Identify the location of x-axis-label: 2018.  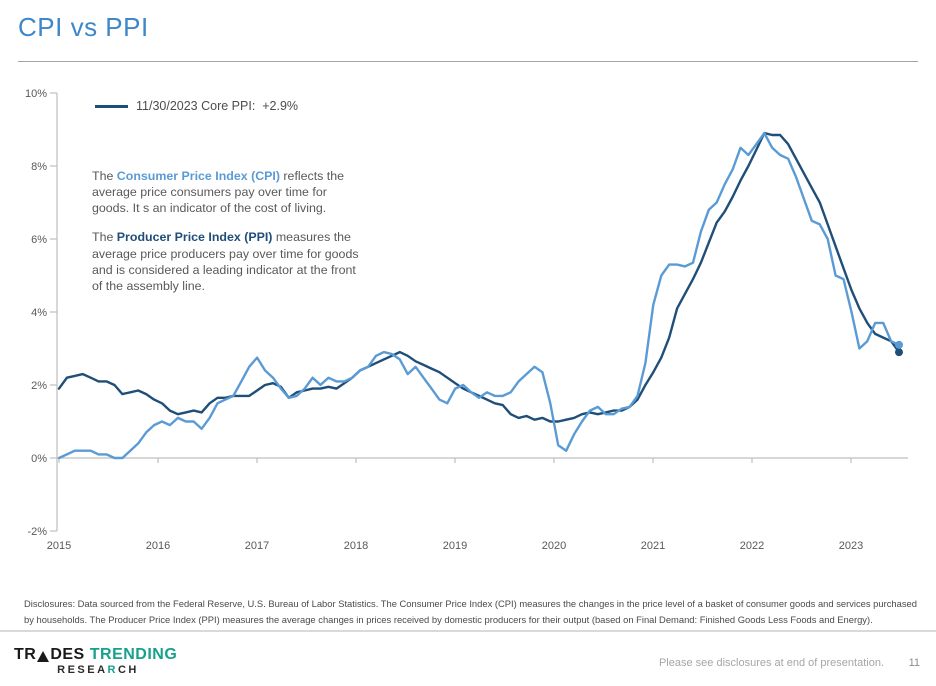
(356, 546).